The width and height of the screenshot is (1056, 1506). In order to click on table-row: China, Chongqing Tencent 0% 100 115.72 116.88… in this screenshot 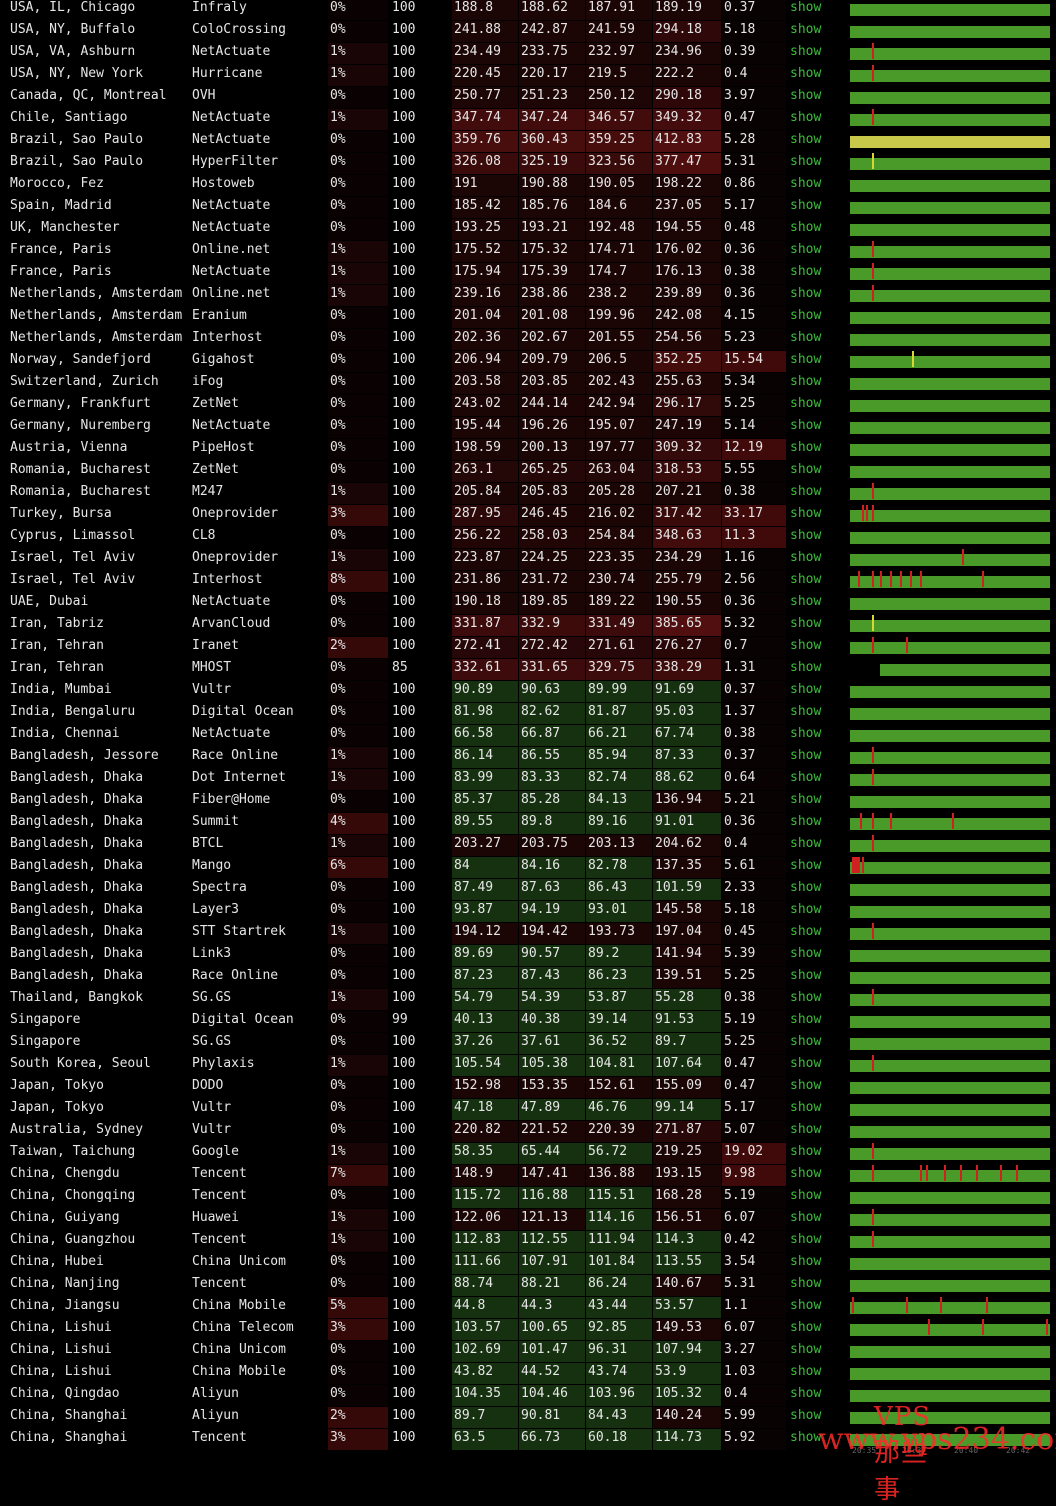, I will do `click(528, 1198)`.